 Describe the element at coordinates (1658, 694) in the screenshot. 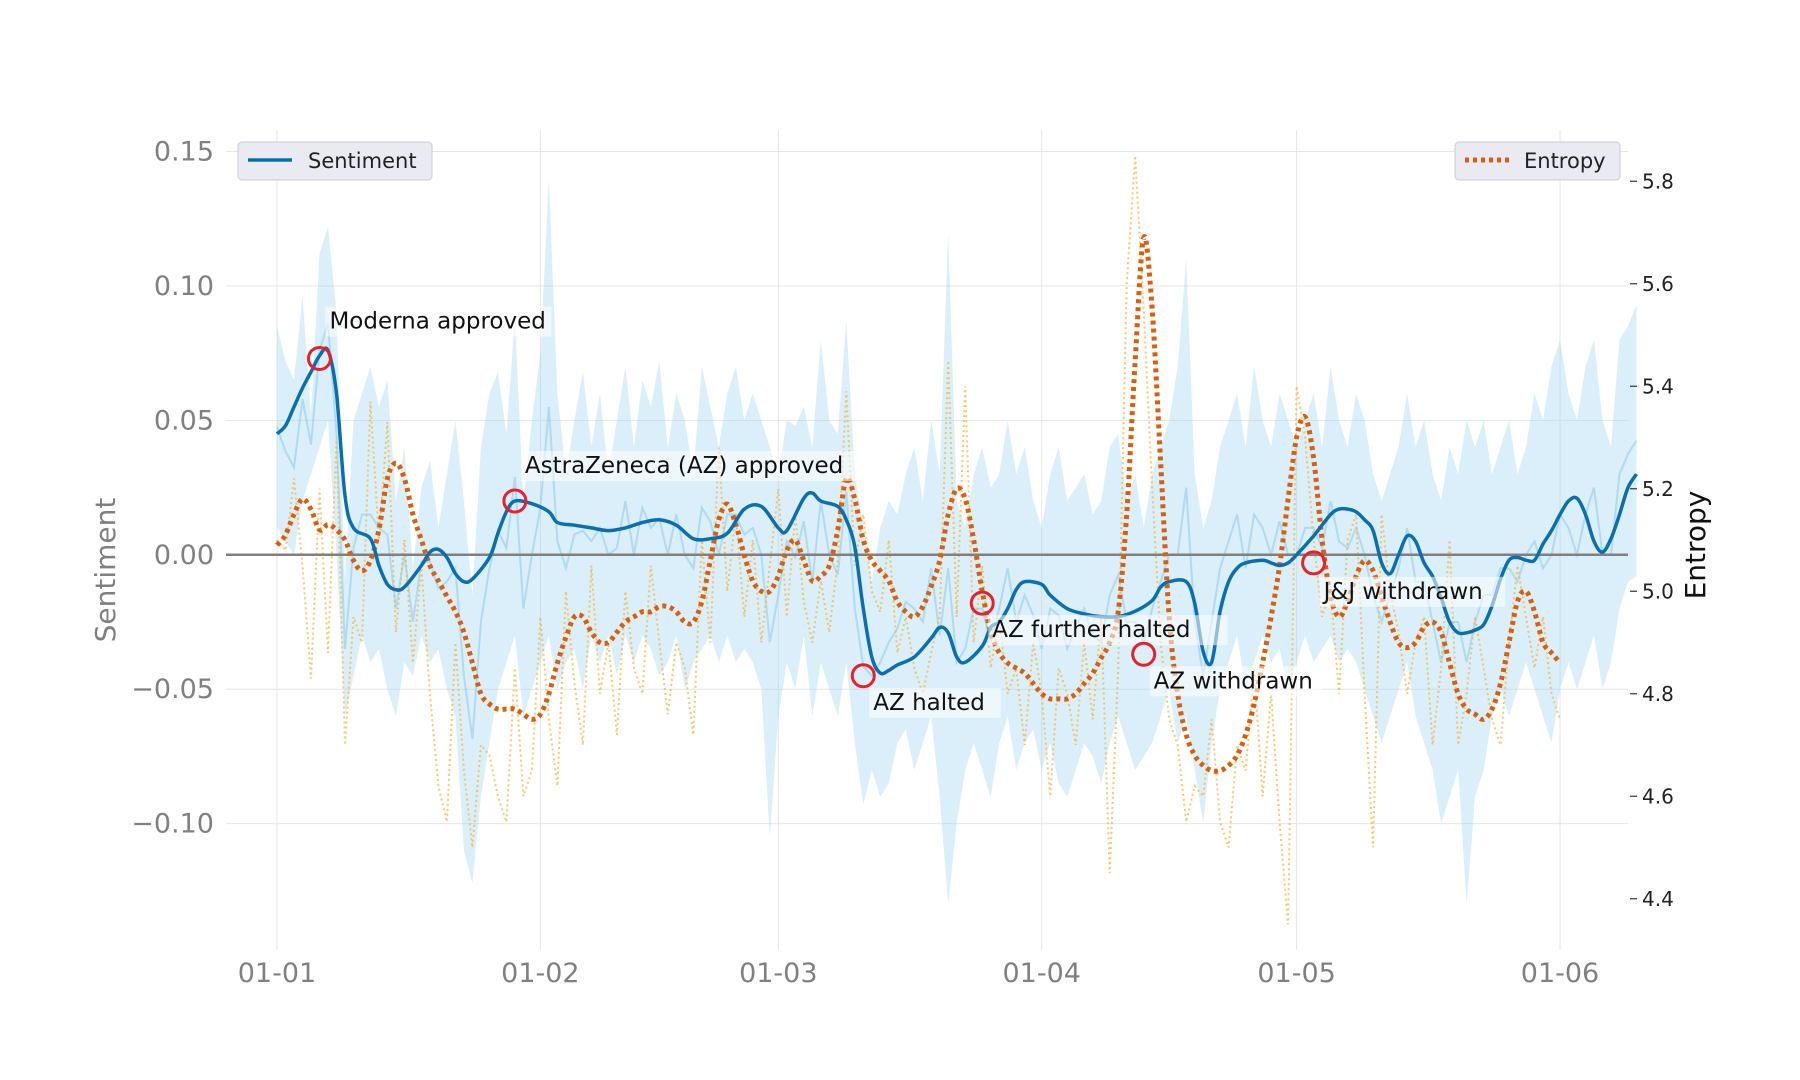

I see `y2-tick-label: 4.8` at that location.